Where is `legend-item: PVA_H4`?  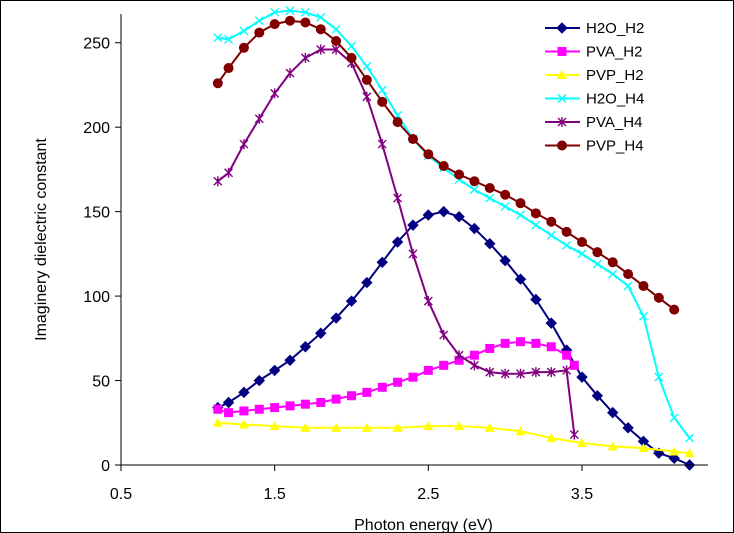
legend-item: PVA_H4 is located at coordinates (593, 122).